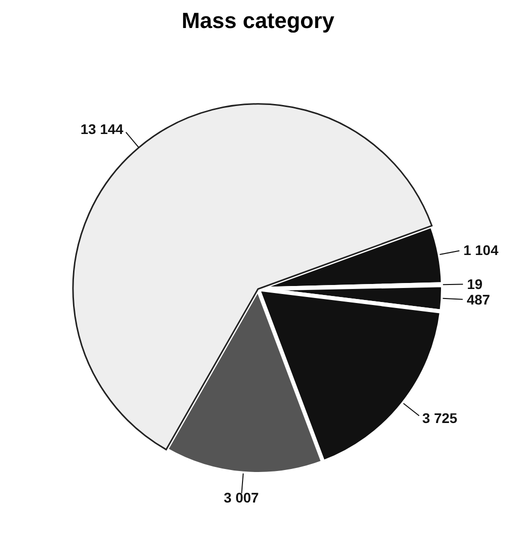 The width and height of the screenshot is (517, 548). What do you see at coordinates (481, 250) in the screenshot?
I see `data-label: 1 104` at bounding box center [481, 250].